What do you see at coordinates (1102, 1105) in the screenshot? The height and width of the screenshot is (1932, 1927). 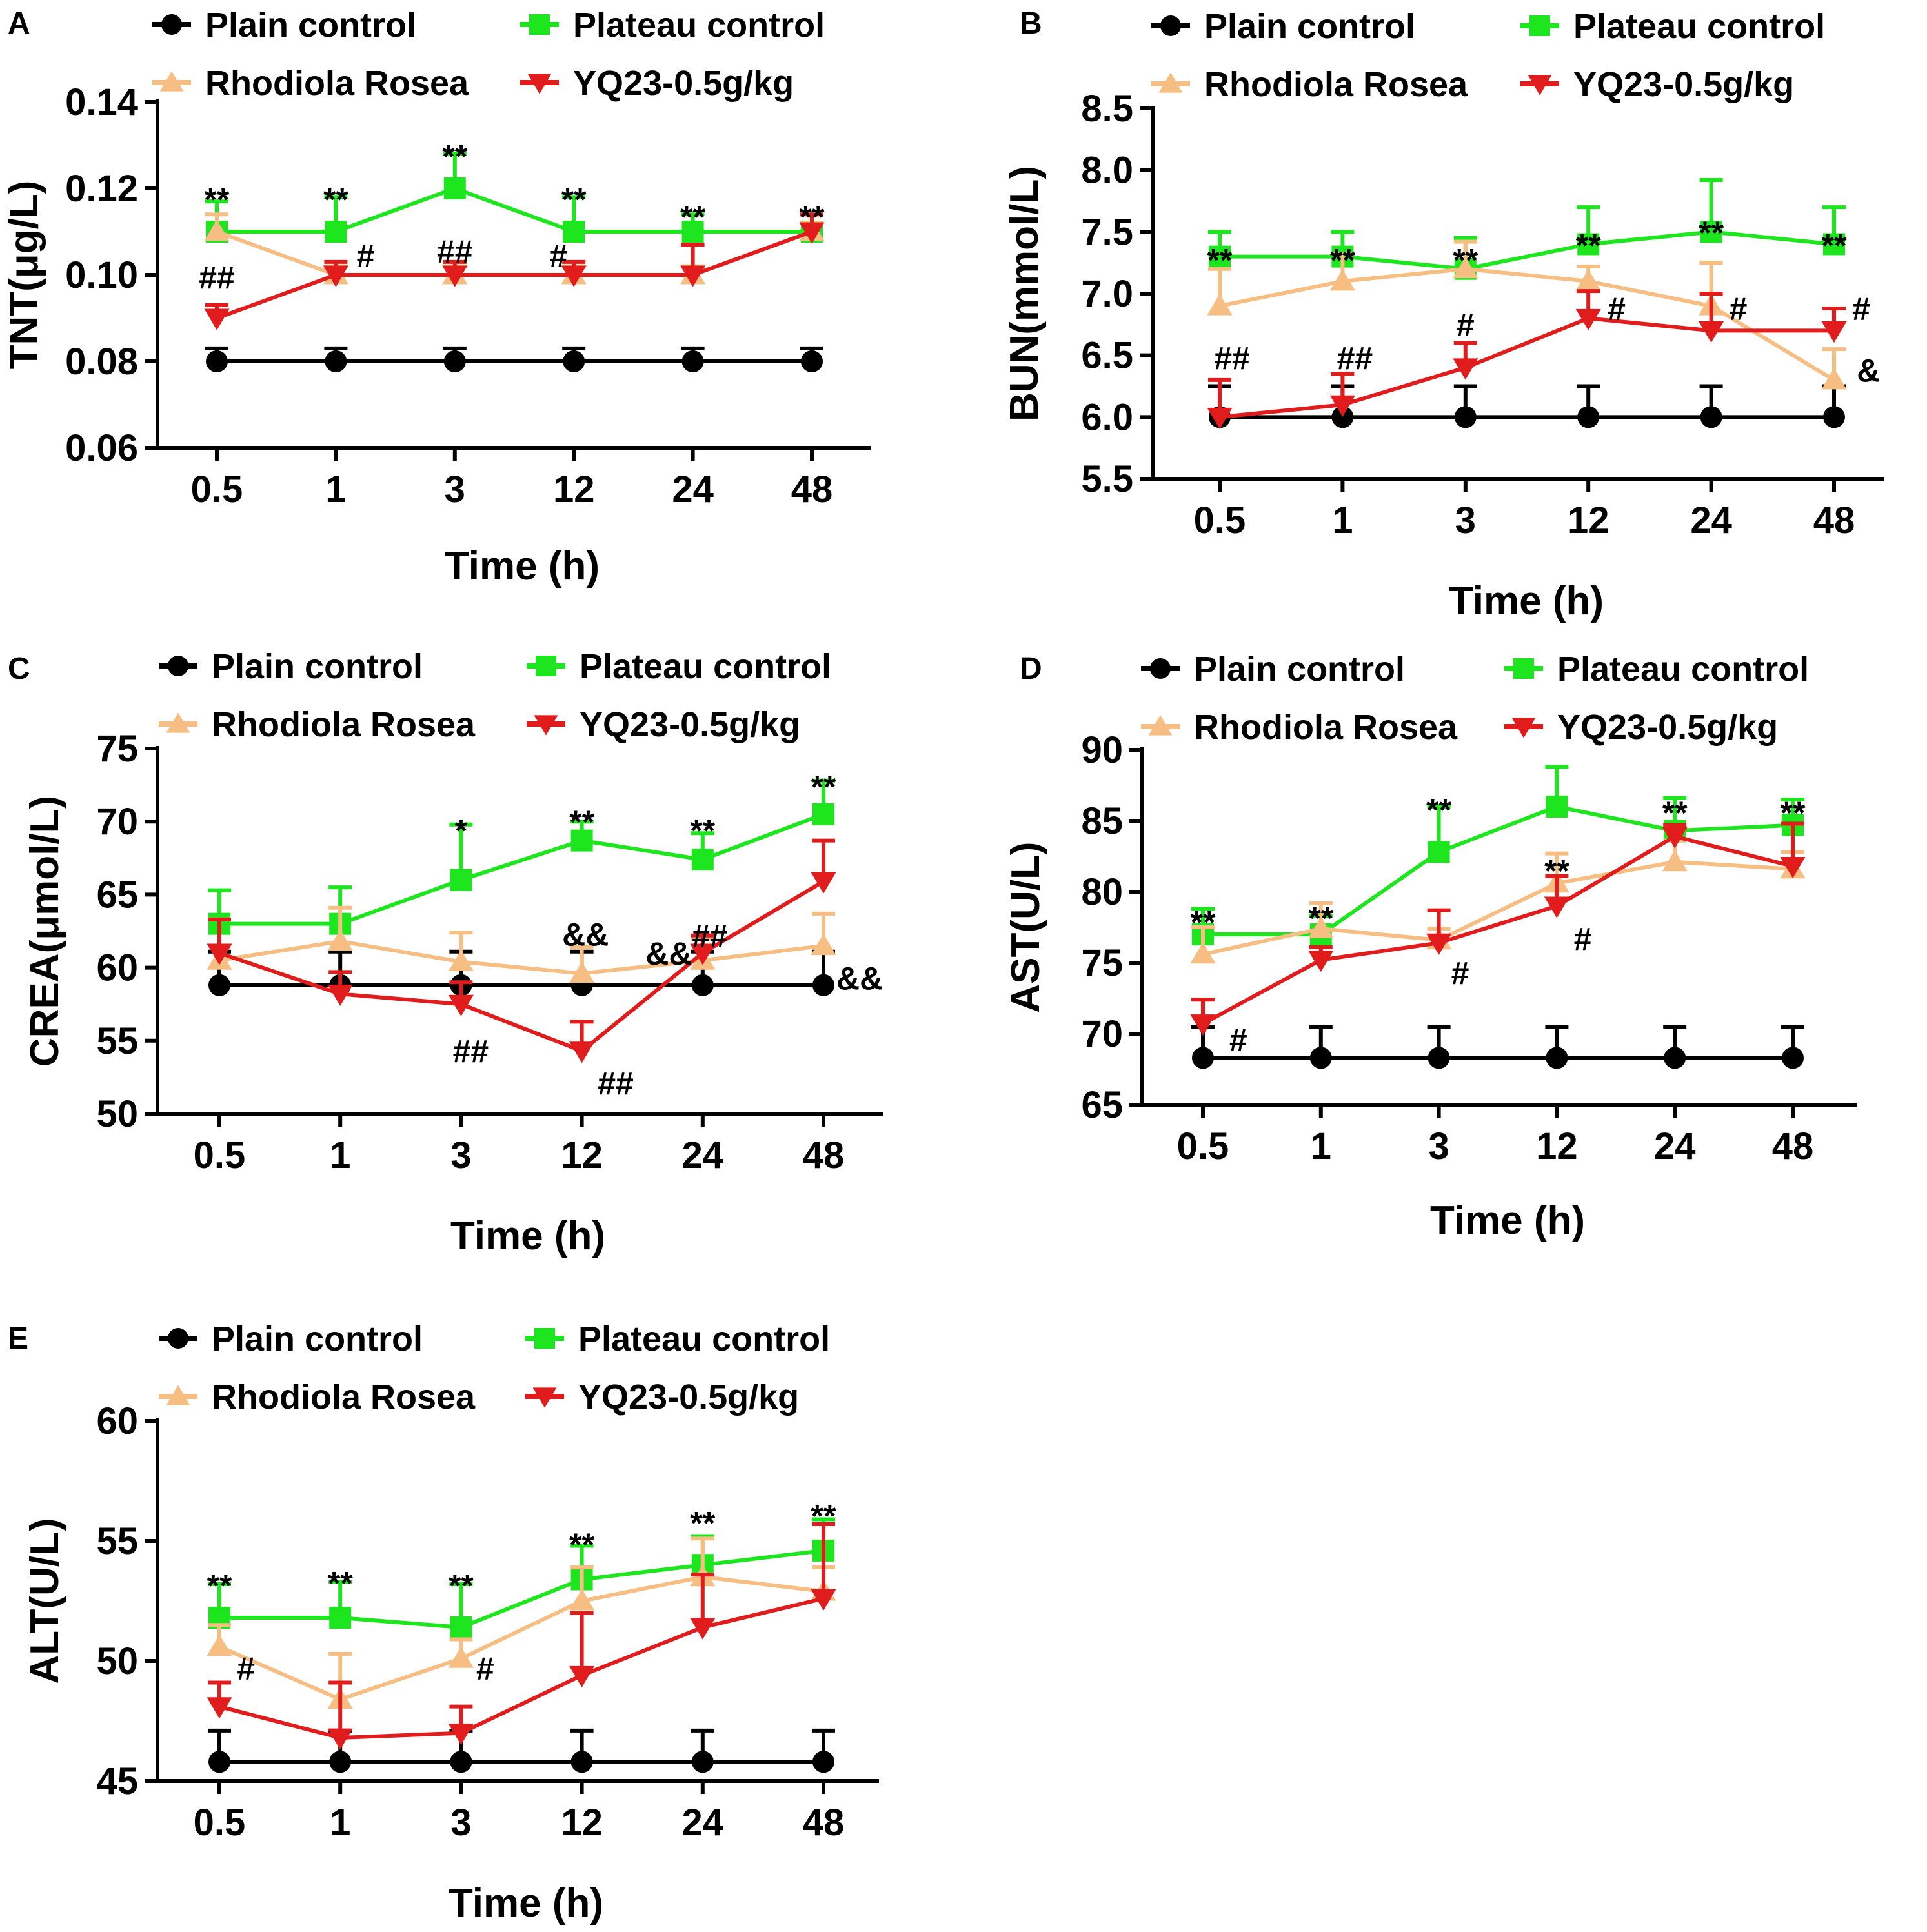 I see `y-tick-label: 65` at bounding box center [1102, 1105].